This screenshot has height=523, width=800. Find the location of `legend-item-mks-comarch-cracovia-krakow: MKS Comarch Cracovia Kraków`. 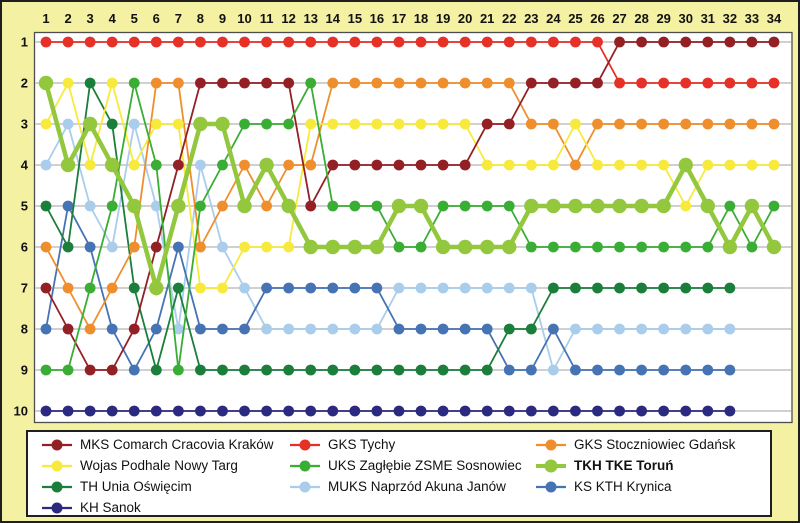

legend-item-mks-comarch-cracovia-krakow: MKS Comarch Cracovia Kraków is located at coordinates (157, 444).